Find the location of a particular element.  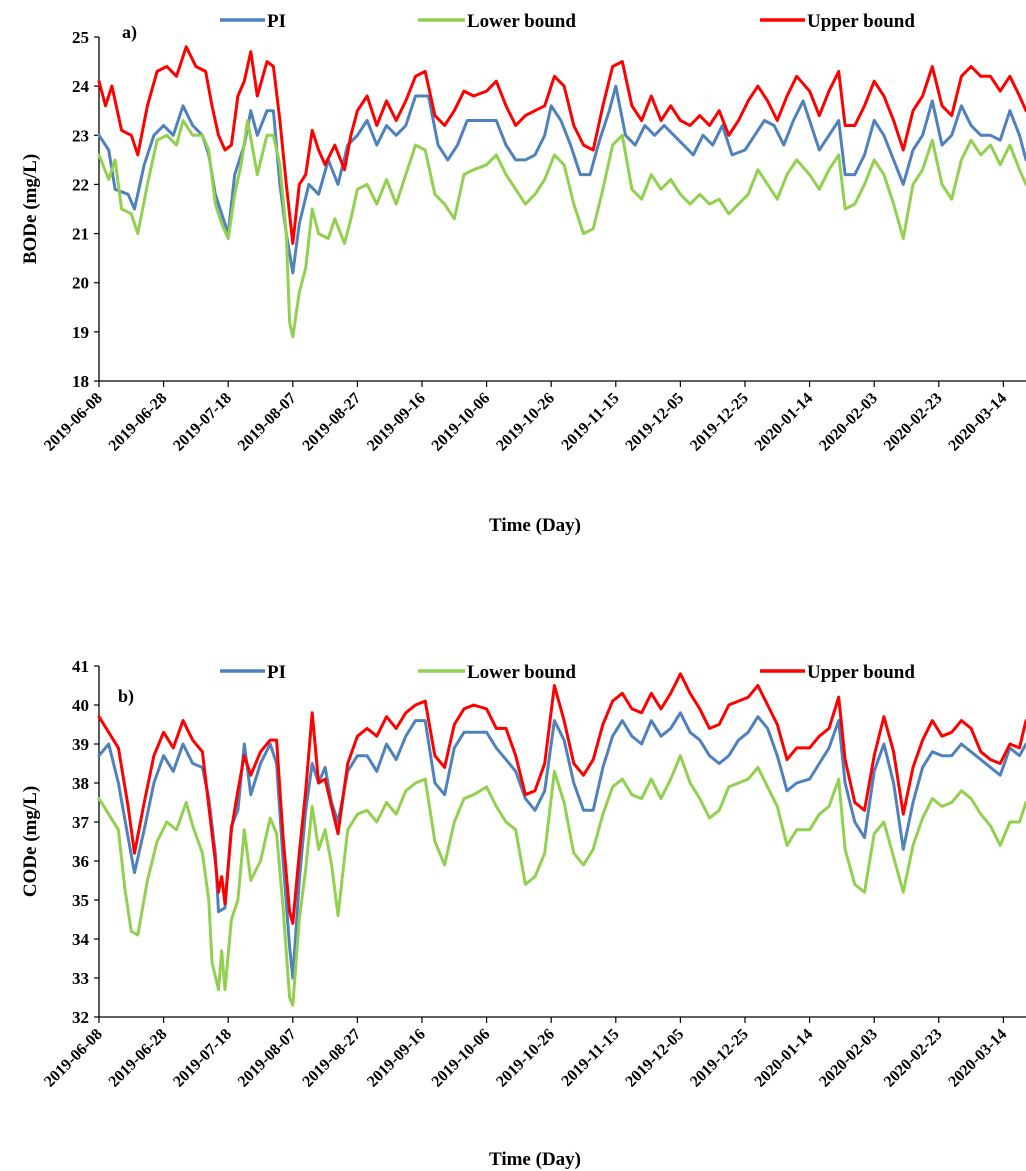

y-tick-label: 19 is located at coordinates (80, 332).